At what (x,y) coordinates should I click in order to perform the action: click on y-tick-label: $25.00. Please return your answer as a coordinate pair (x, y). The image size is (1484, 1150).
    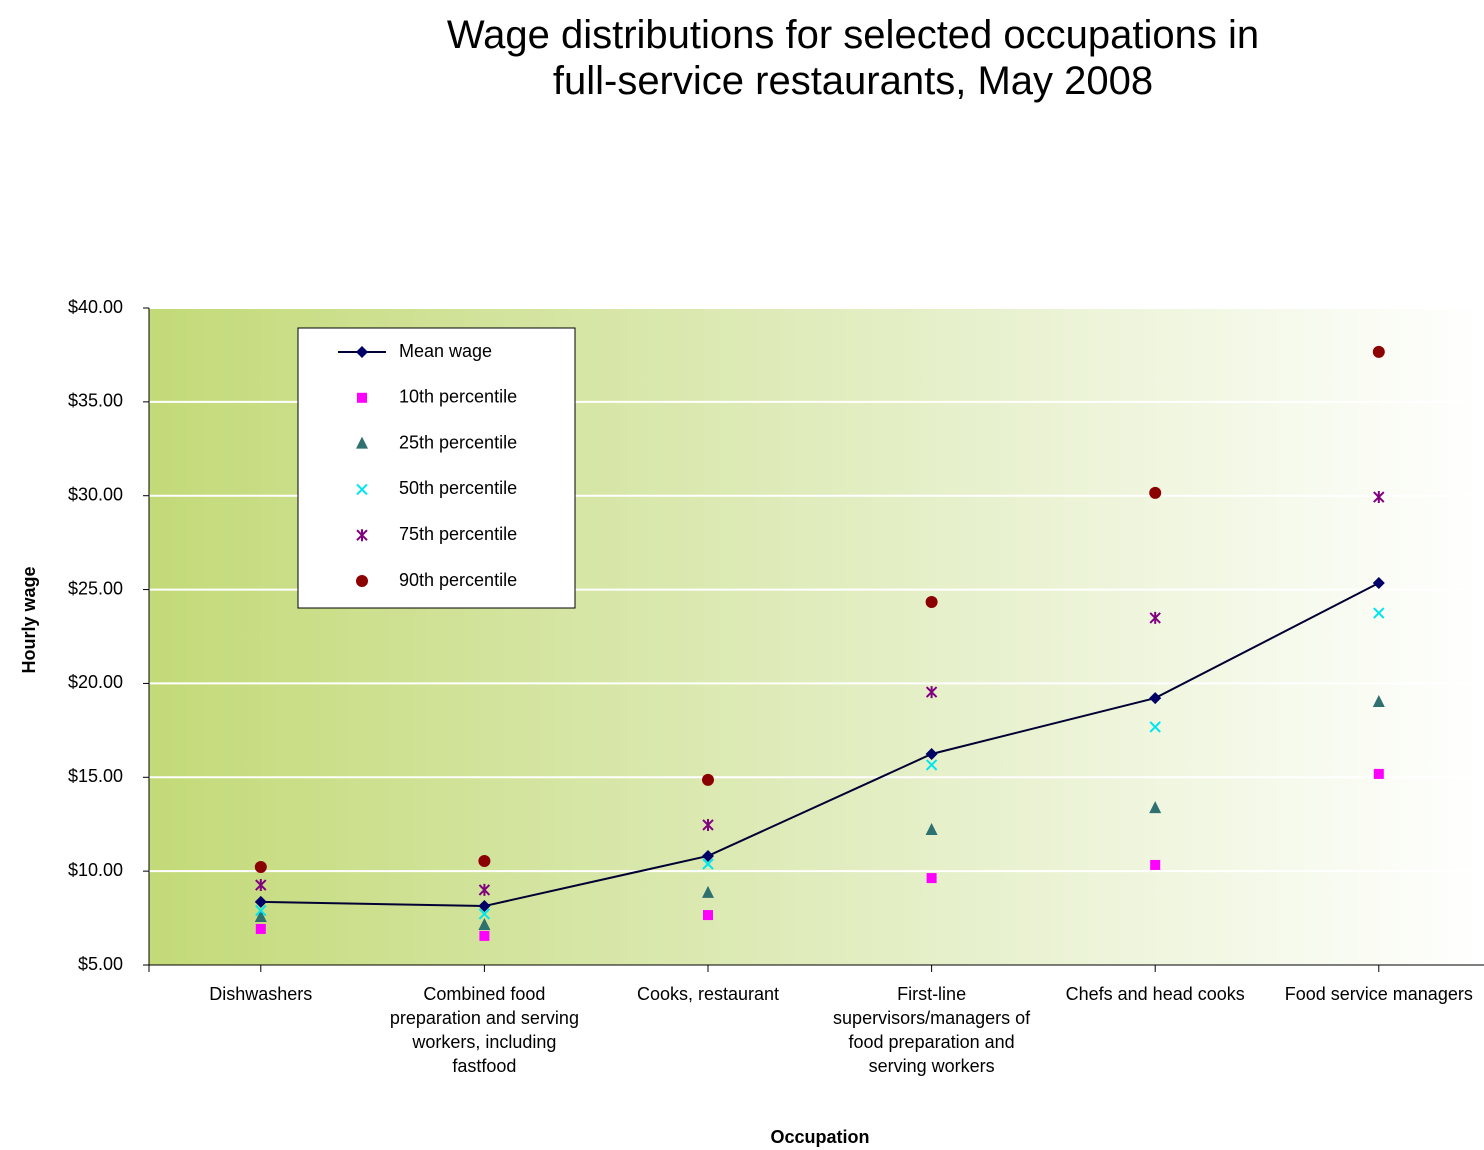
    Looking at the image, I should click on (95, 588).